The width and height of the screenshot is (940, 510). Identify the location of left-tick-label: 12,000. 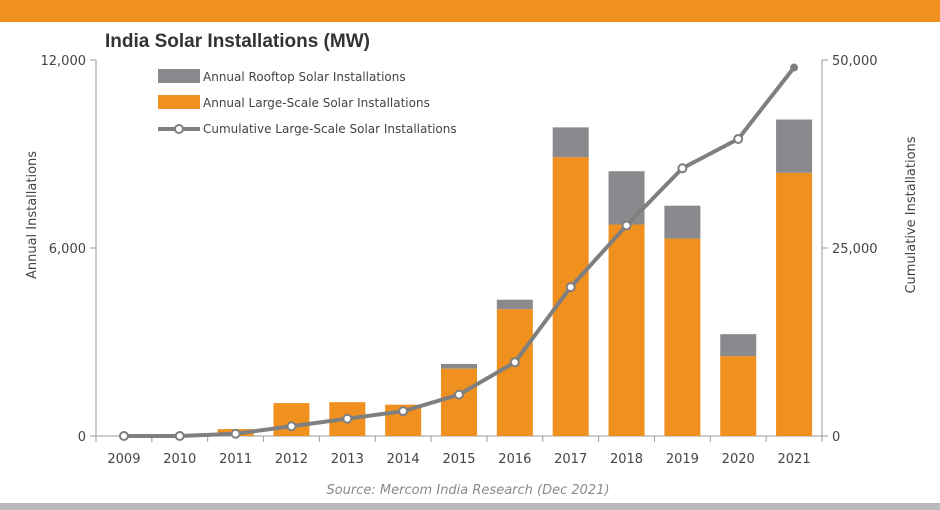
(64, 61).